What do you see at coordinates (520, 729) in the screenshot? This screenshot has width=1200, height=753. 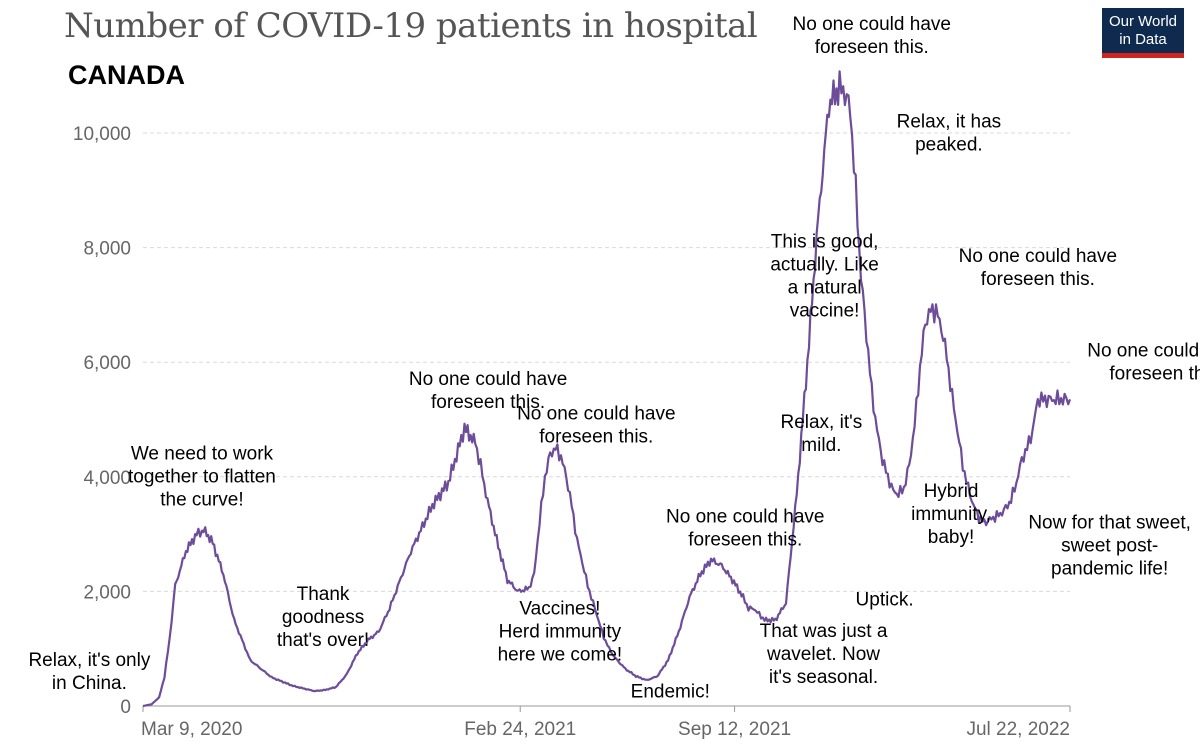 I see `x-tick-label: Feb 24, 2021` at bounding box center [520, 729].